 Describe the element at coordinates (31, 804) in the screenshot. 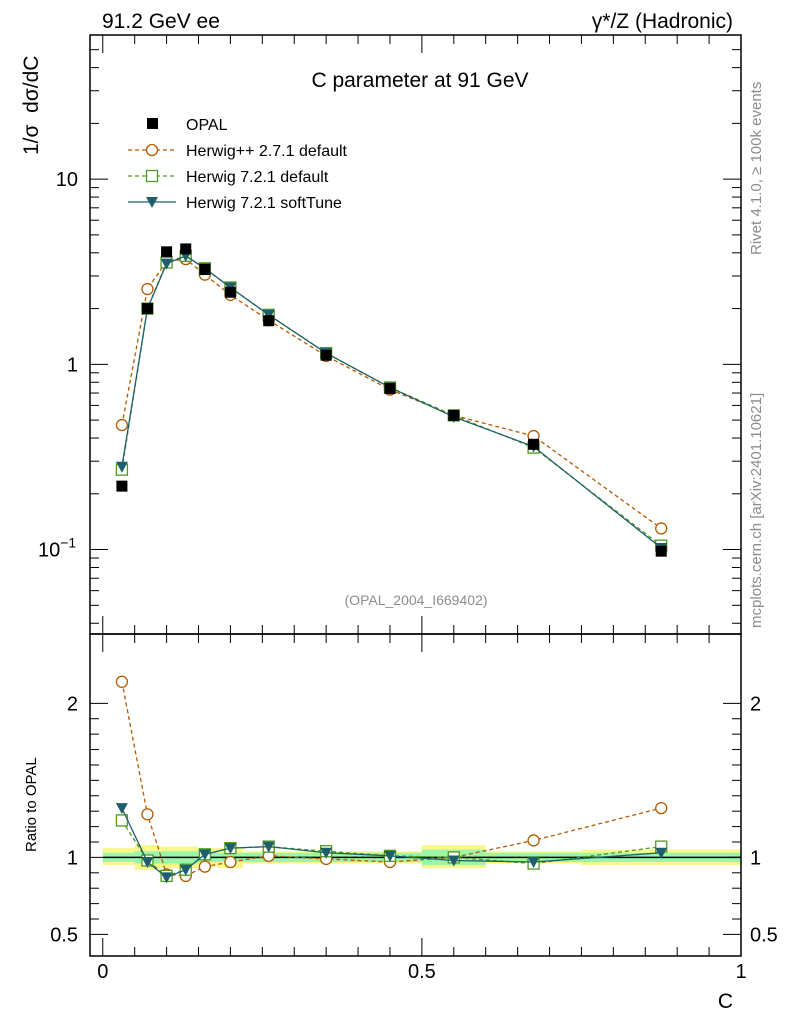

I see `ratio-y-axis-label: Ratio to OPAL` at that location.